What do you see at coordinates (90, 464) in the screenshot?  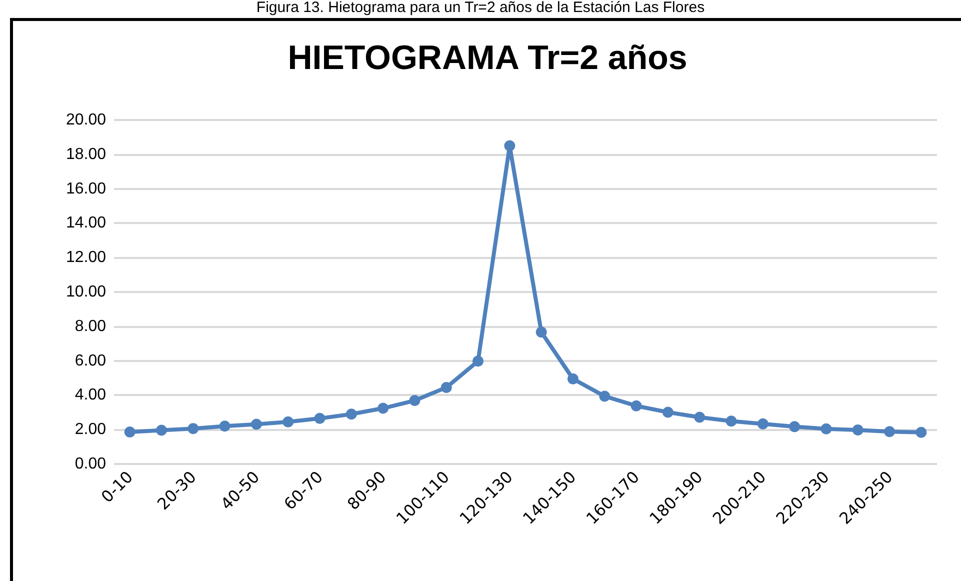 I see `y-tick-label: 0.00` at bounding box center [90, 464].